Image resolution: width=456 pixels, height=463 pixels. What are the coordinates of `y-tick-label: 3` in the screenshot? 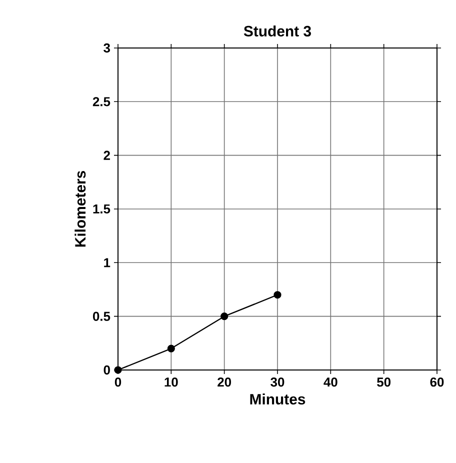 It's located at (107, 48).